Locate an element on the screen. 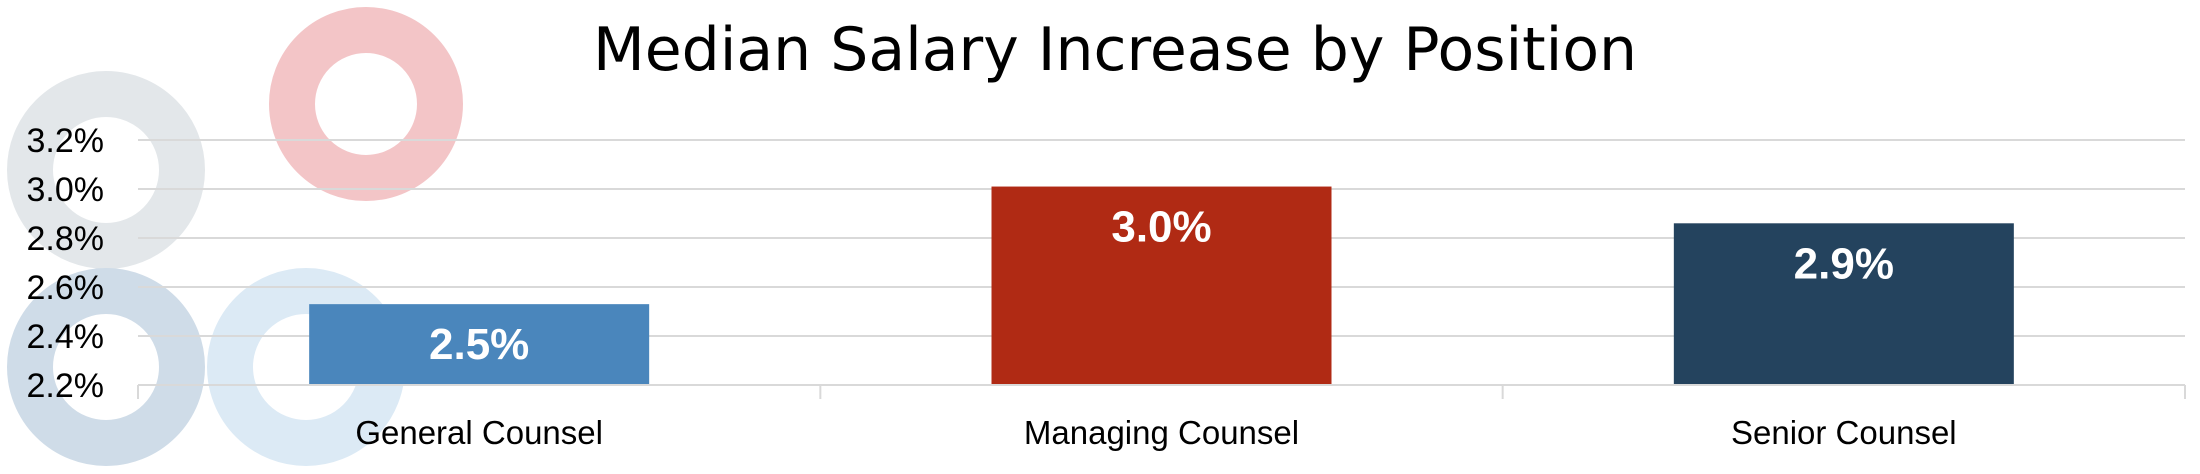 This screenshot has width=2200, height=474. y-tick-label: 3.2% is located at coordinates (66, 141).